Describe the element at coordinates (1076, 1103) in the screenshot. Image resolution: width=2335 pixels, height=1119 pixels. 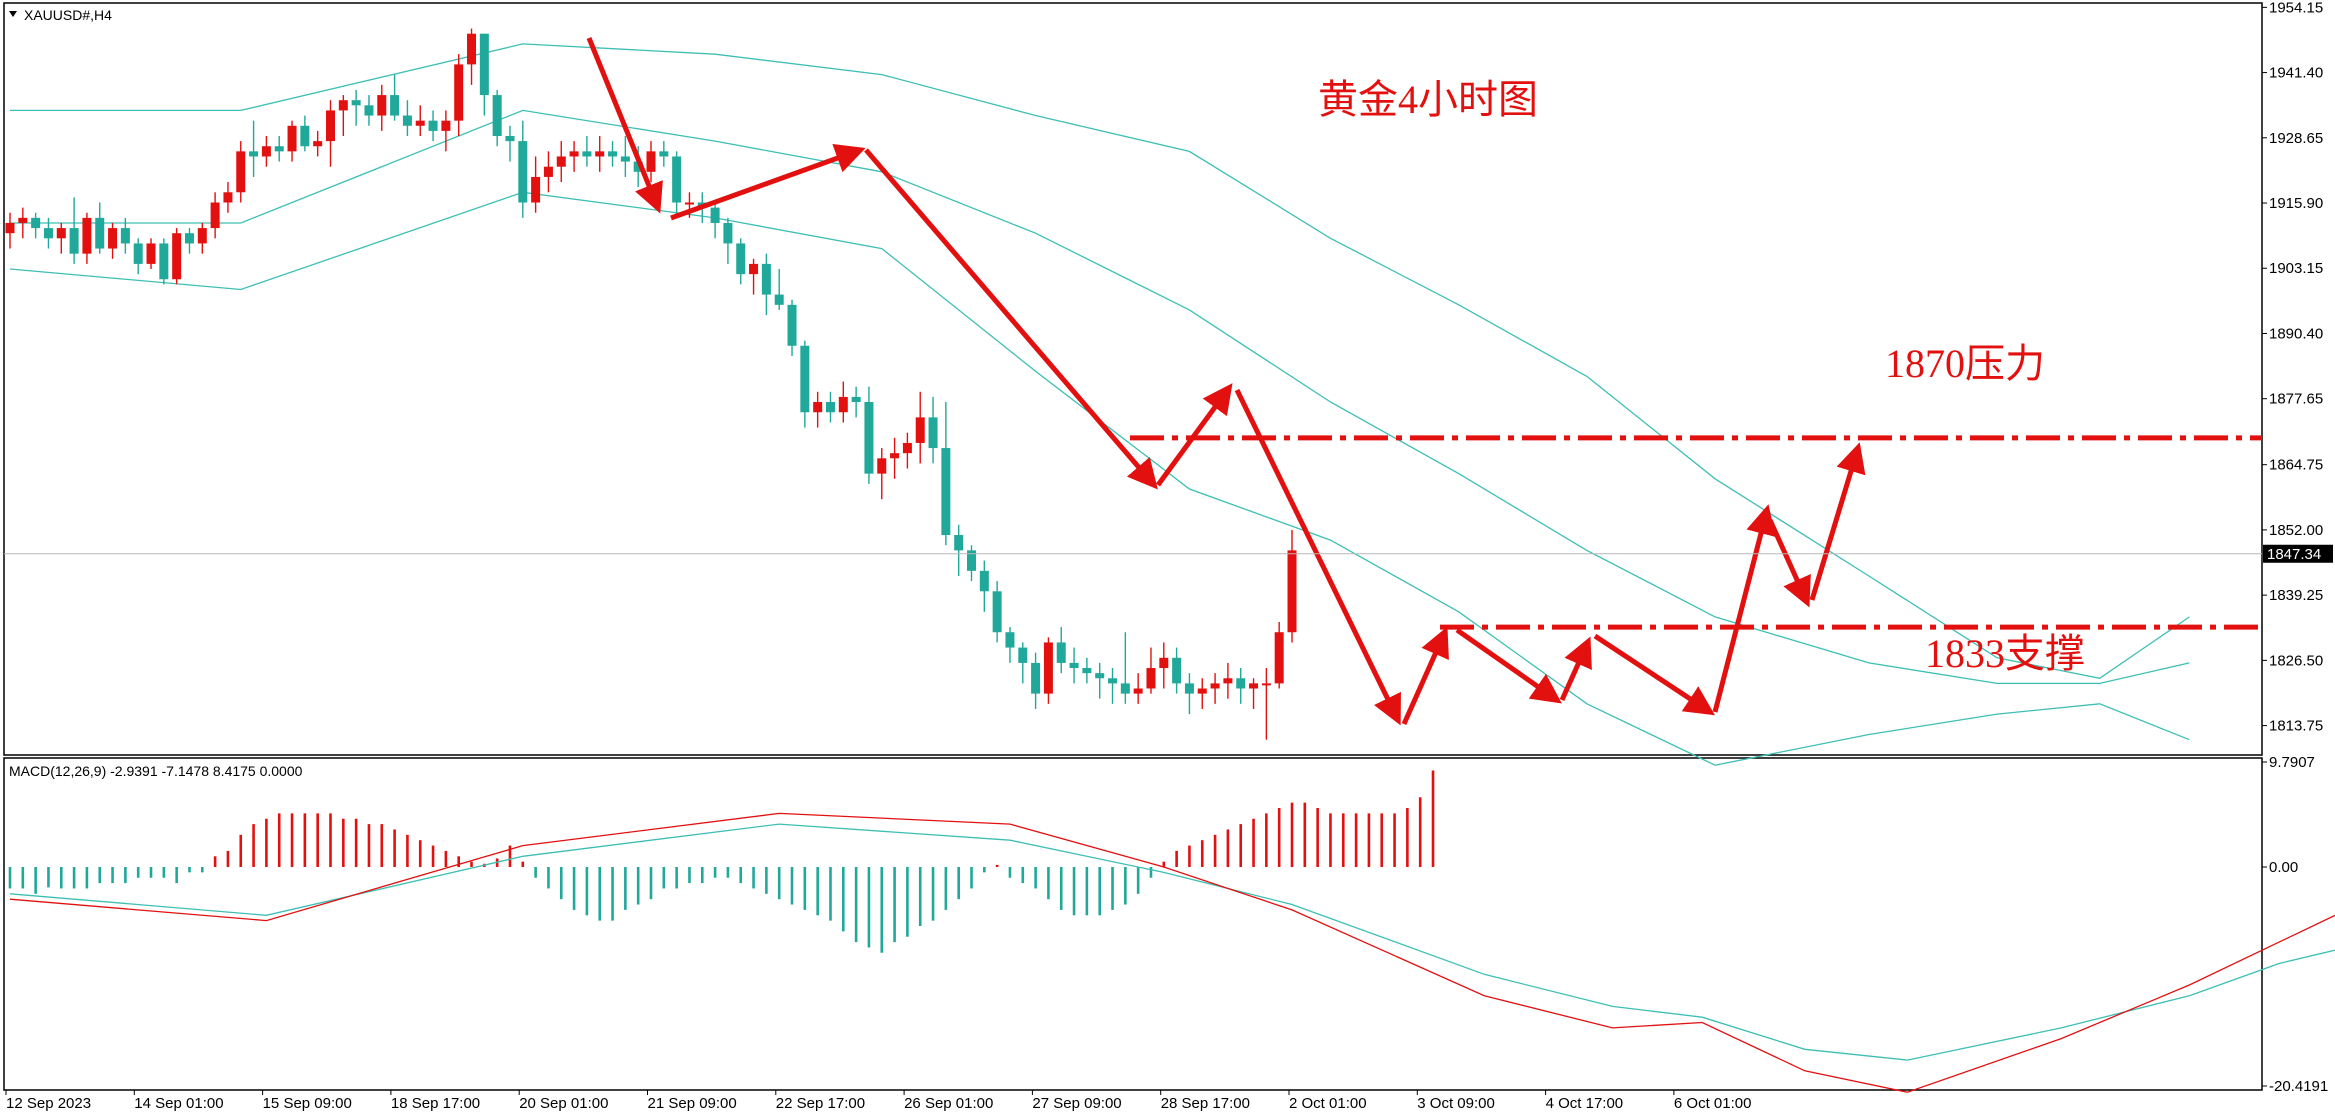
I see `time-label: 27 Sep 09:00` at that location.